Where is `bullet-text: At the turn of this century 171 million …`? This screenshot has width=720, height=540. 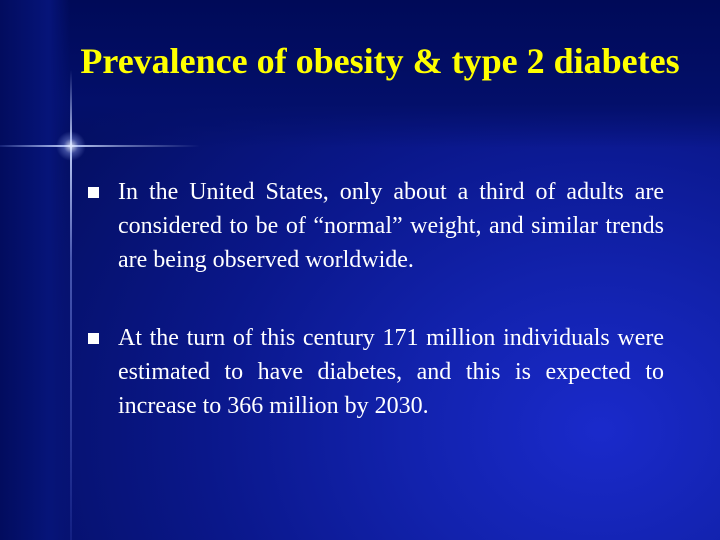
bullet-text: At the turn of this century 171 million … is located at coordinates (391, 372).